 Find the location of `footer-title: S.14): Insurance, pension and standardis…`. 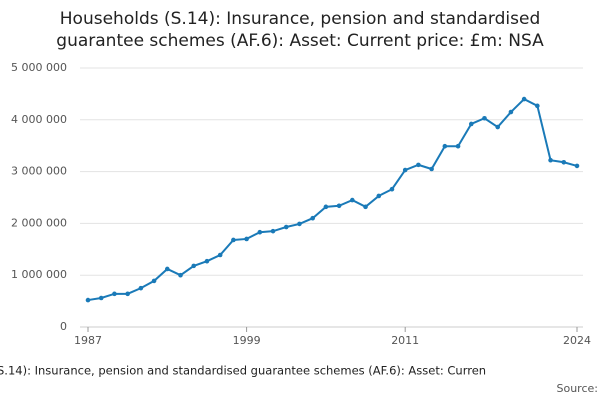

footer-title: S.14): Insurance, pension and standardis… is located at coordinates (243, 371).